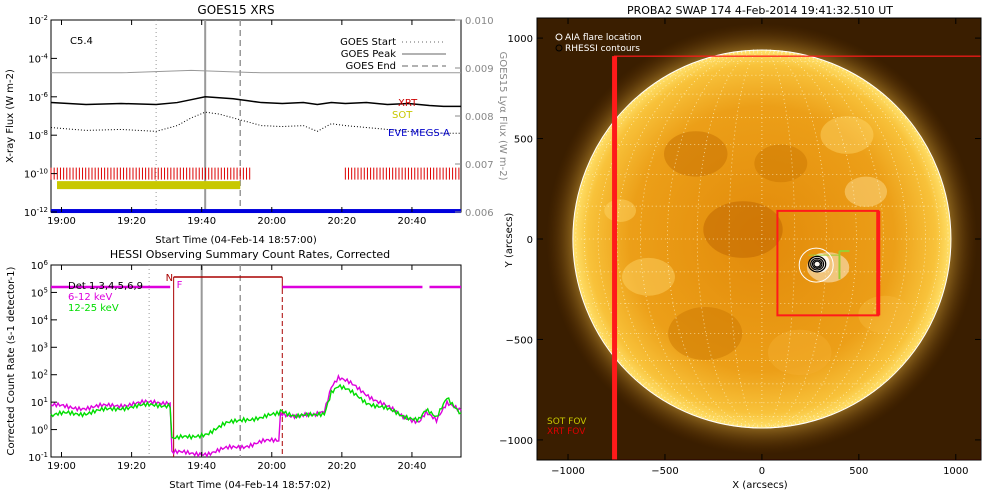 Image resolution: width=1000 pixels, height=500 pixels. What do you see at coordinates (419, 133) in the screenshot?
I see `goes-instrument-label: EVE MEGS-A` at bounding box center [419, 133].